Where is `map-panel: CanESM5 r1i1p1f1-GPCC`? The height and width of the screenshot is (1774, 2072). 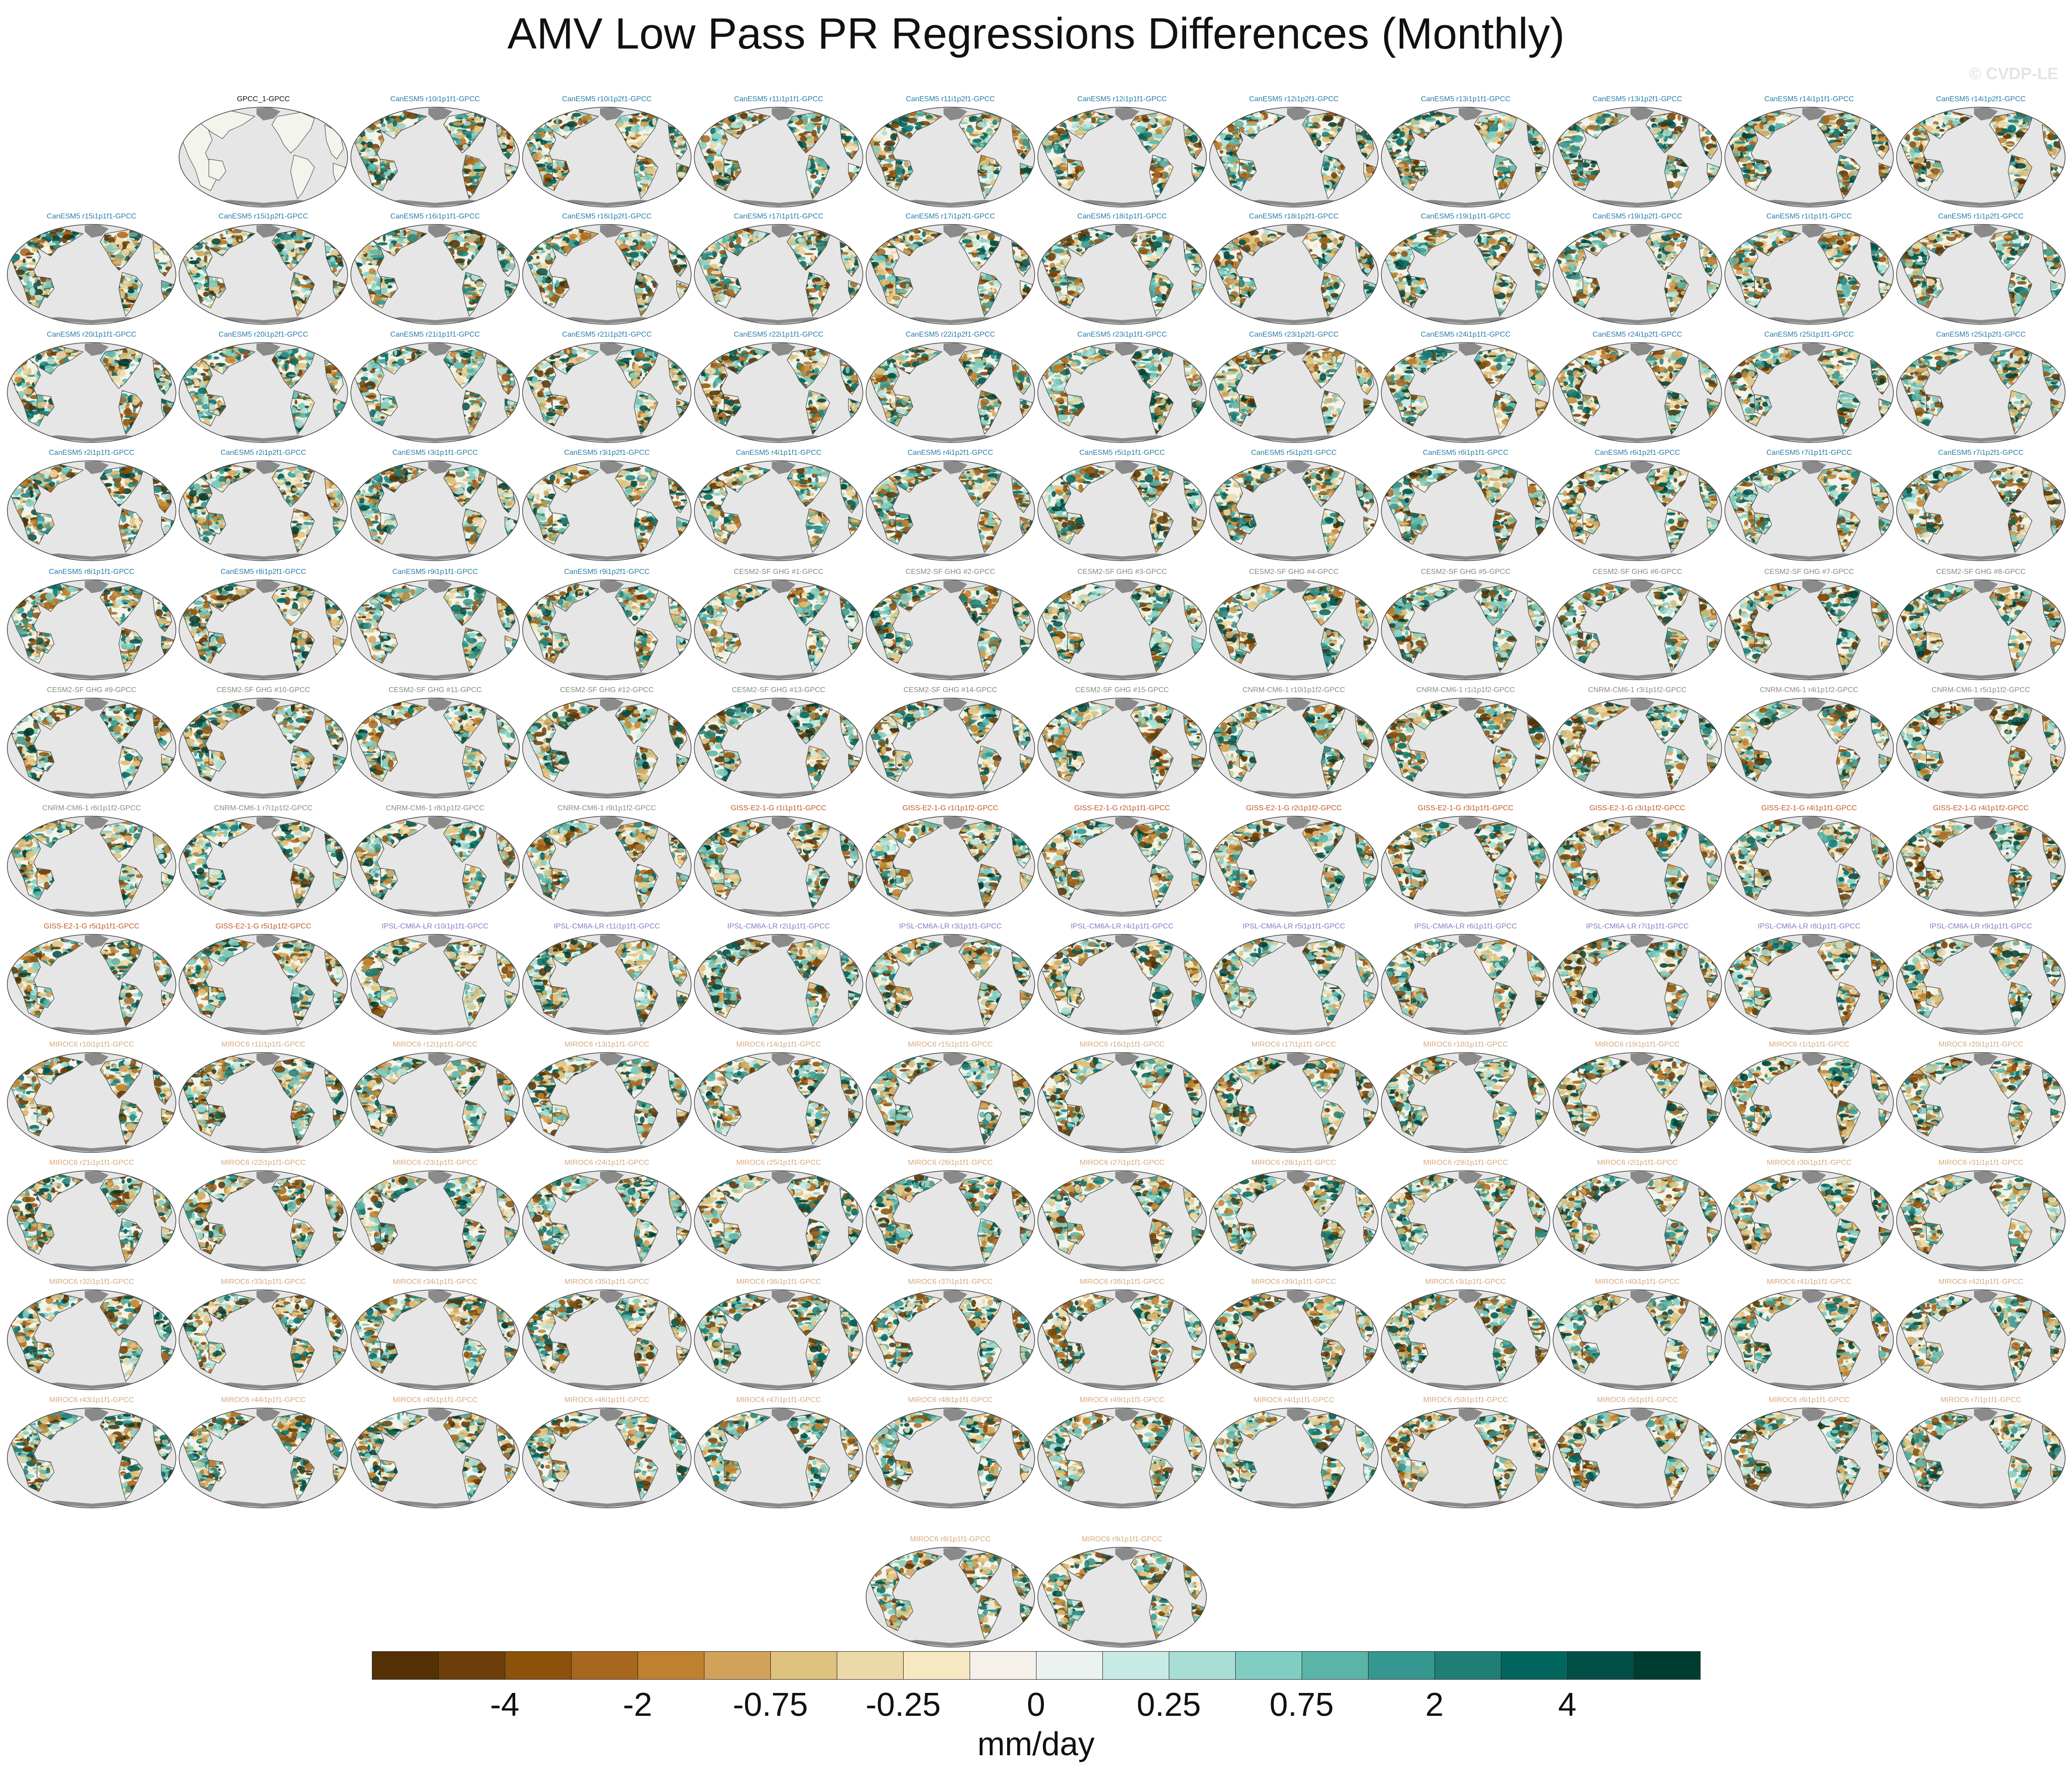
map-panel: CanESM5 r1i1p1f1-GPCC is located at coordinates (1809, 269).